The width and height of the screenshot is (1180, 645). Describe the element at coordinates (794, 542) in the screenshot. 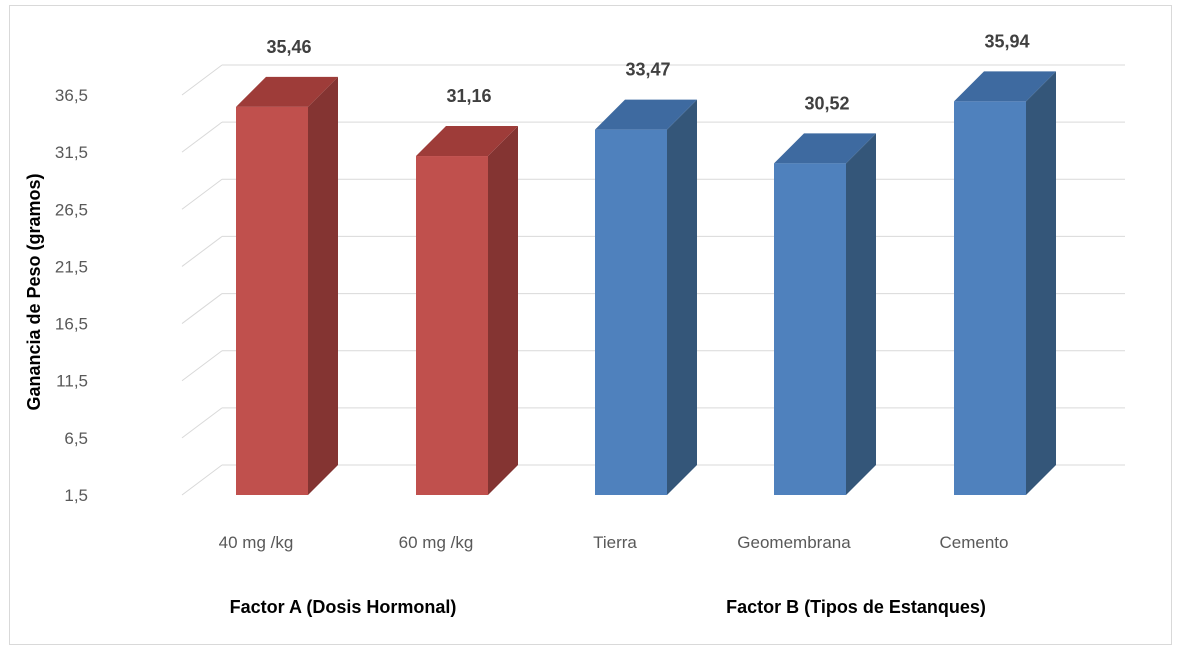

I see `category-label: Geomembrana` at that location.